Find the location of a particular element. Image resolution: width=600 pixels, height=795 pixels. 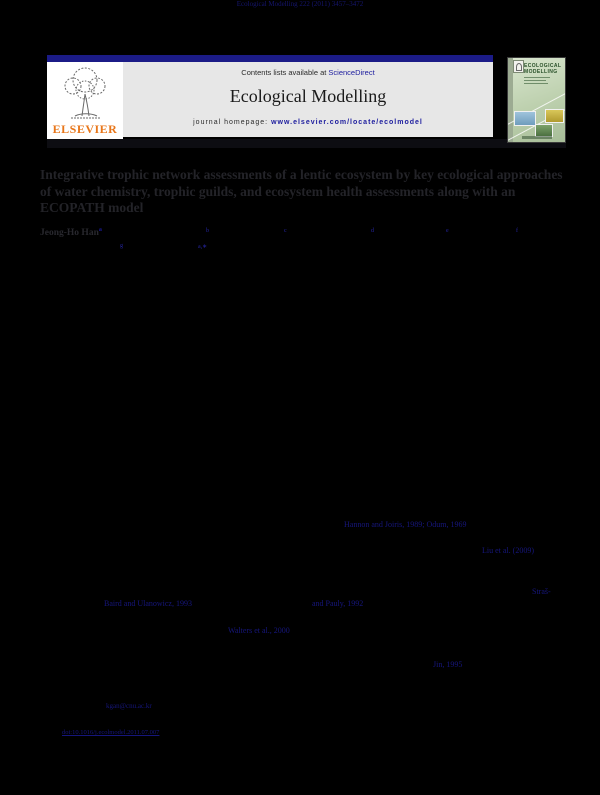

journal-title: Ecological Modelling is located at coordinates (308, 96).